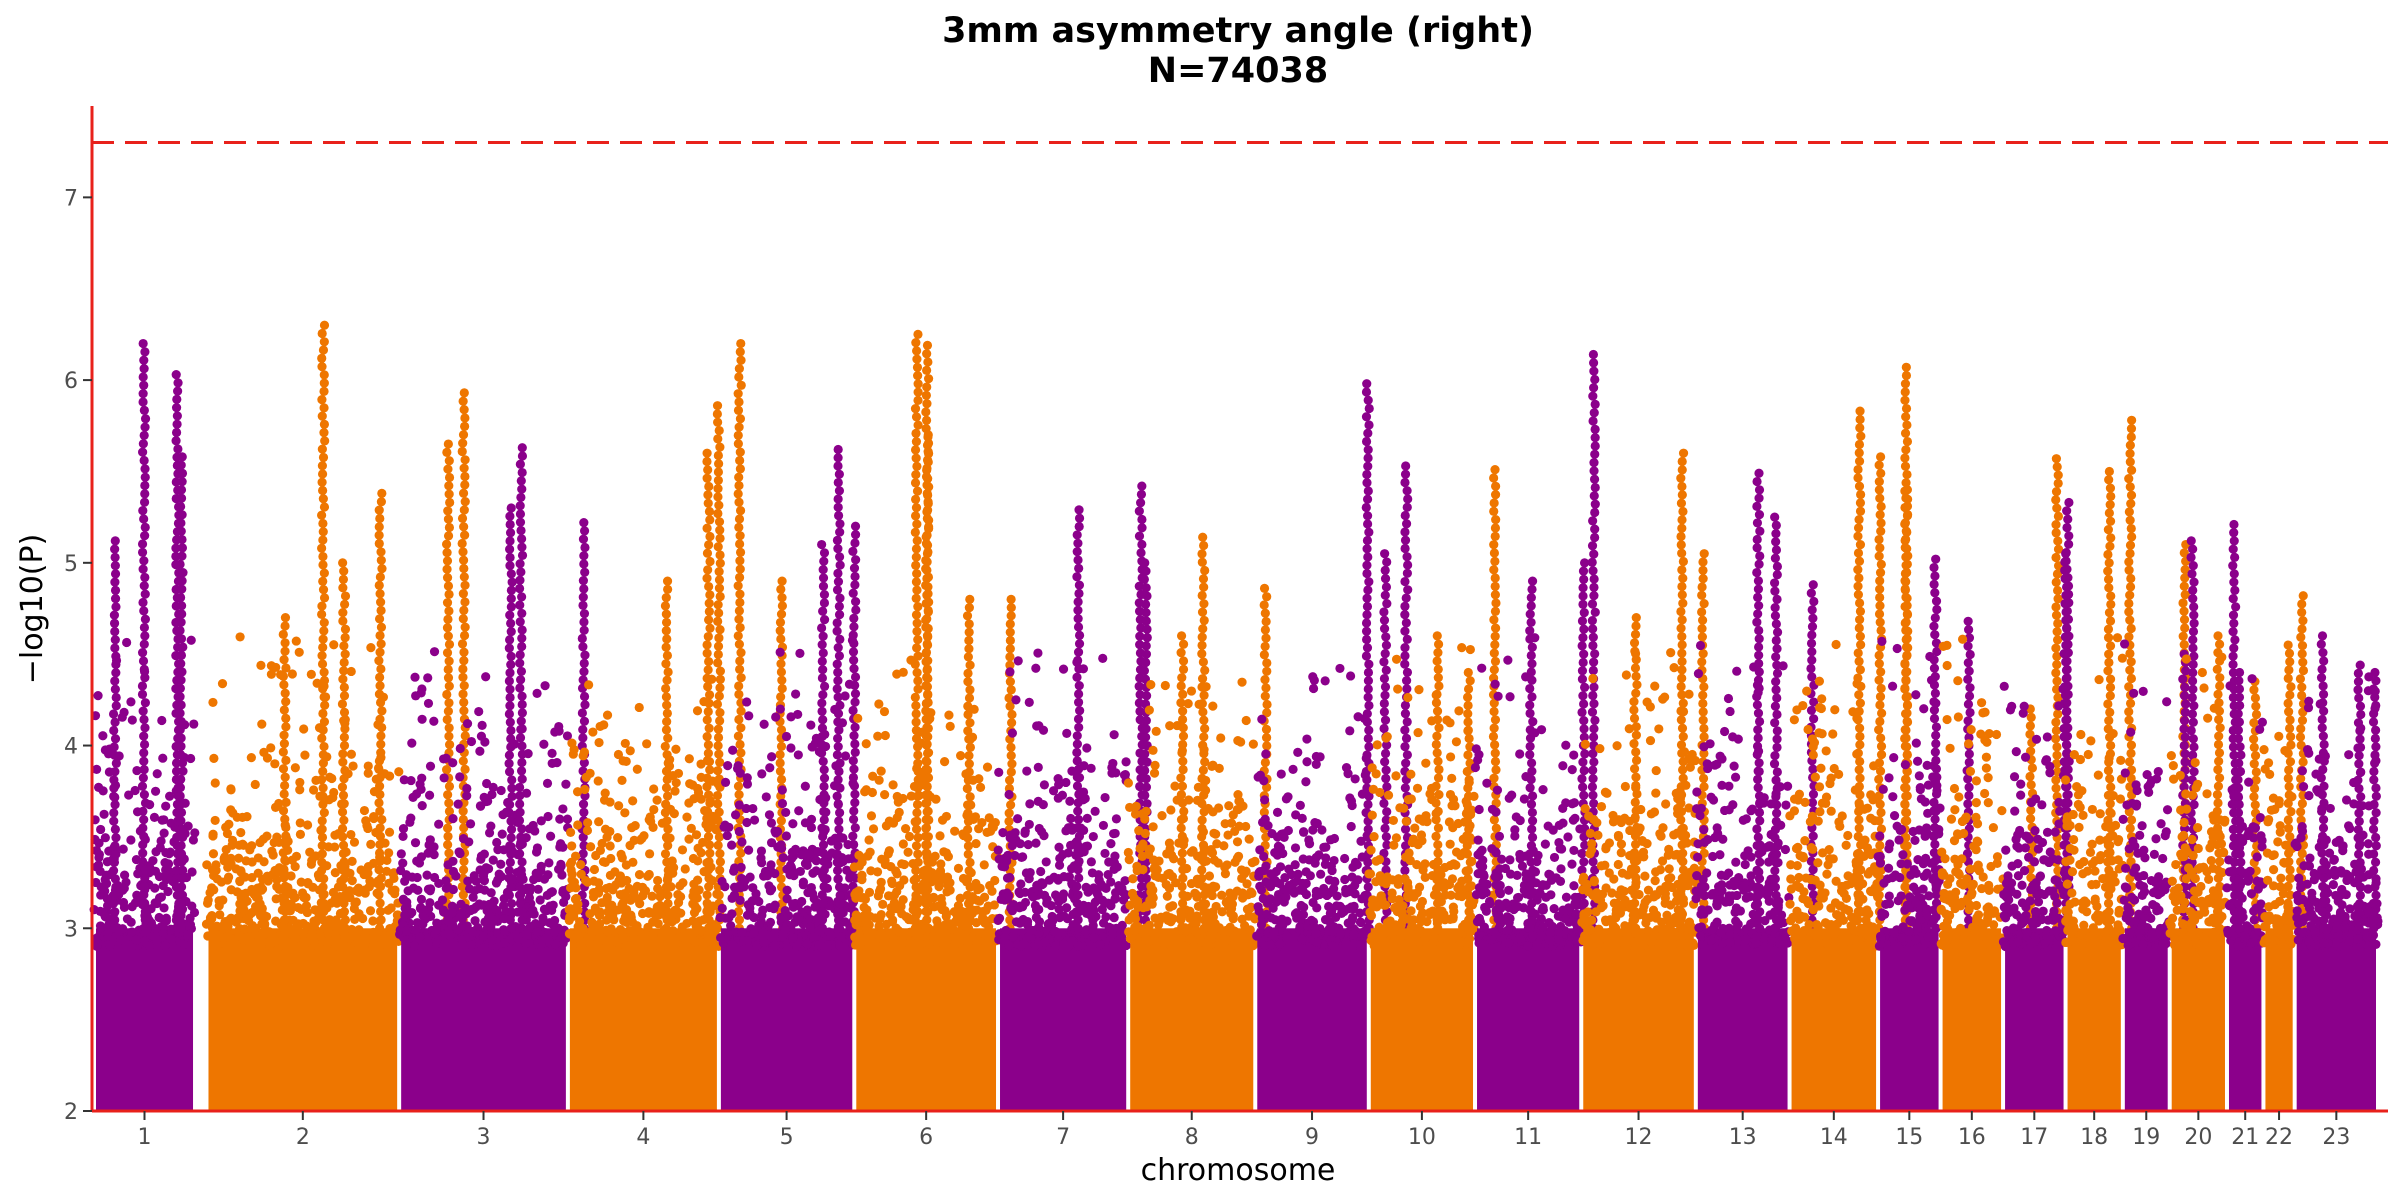 The height and width of the screenshot is (1200, 2400). Describe the element at coordinates (1072, 796) in the screenshot. I see `chromosome-7-points` at that location.